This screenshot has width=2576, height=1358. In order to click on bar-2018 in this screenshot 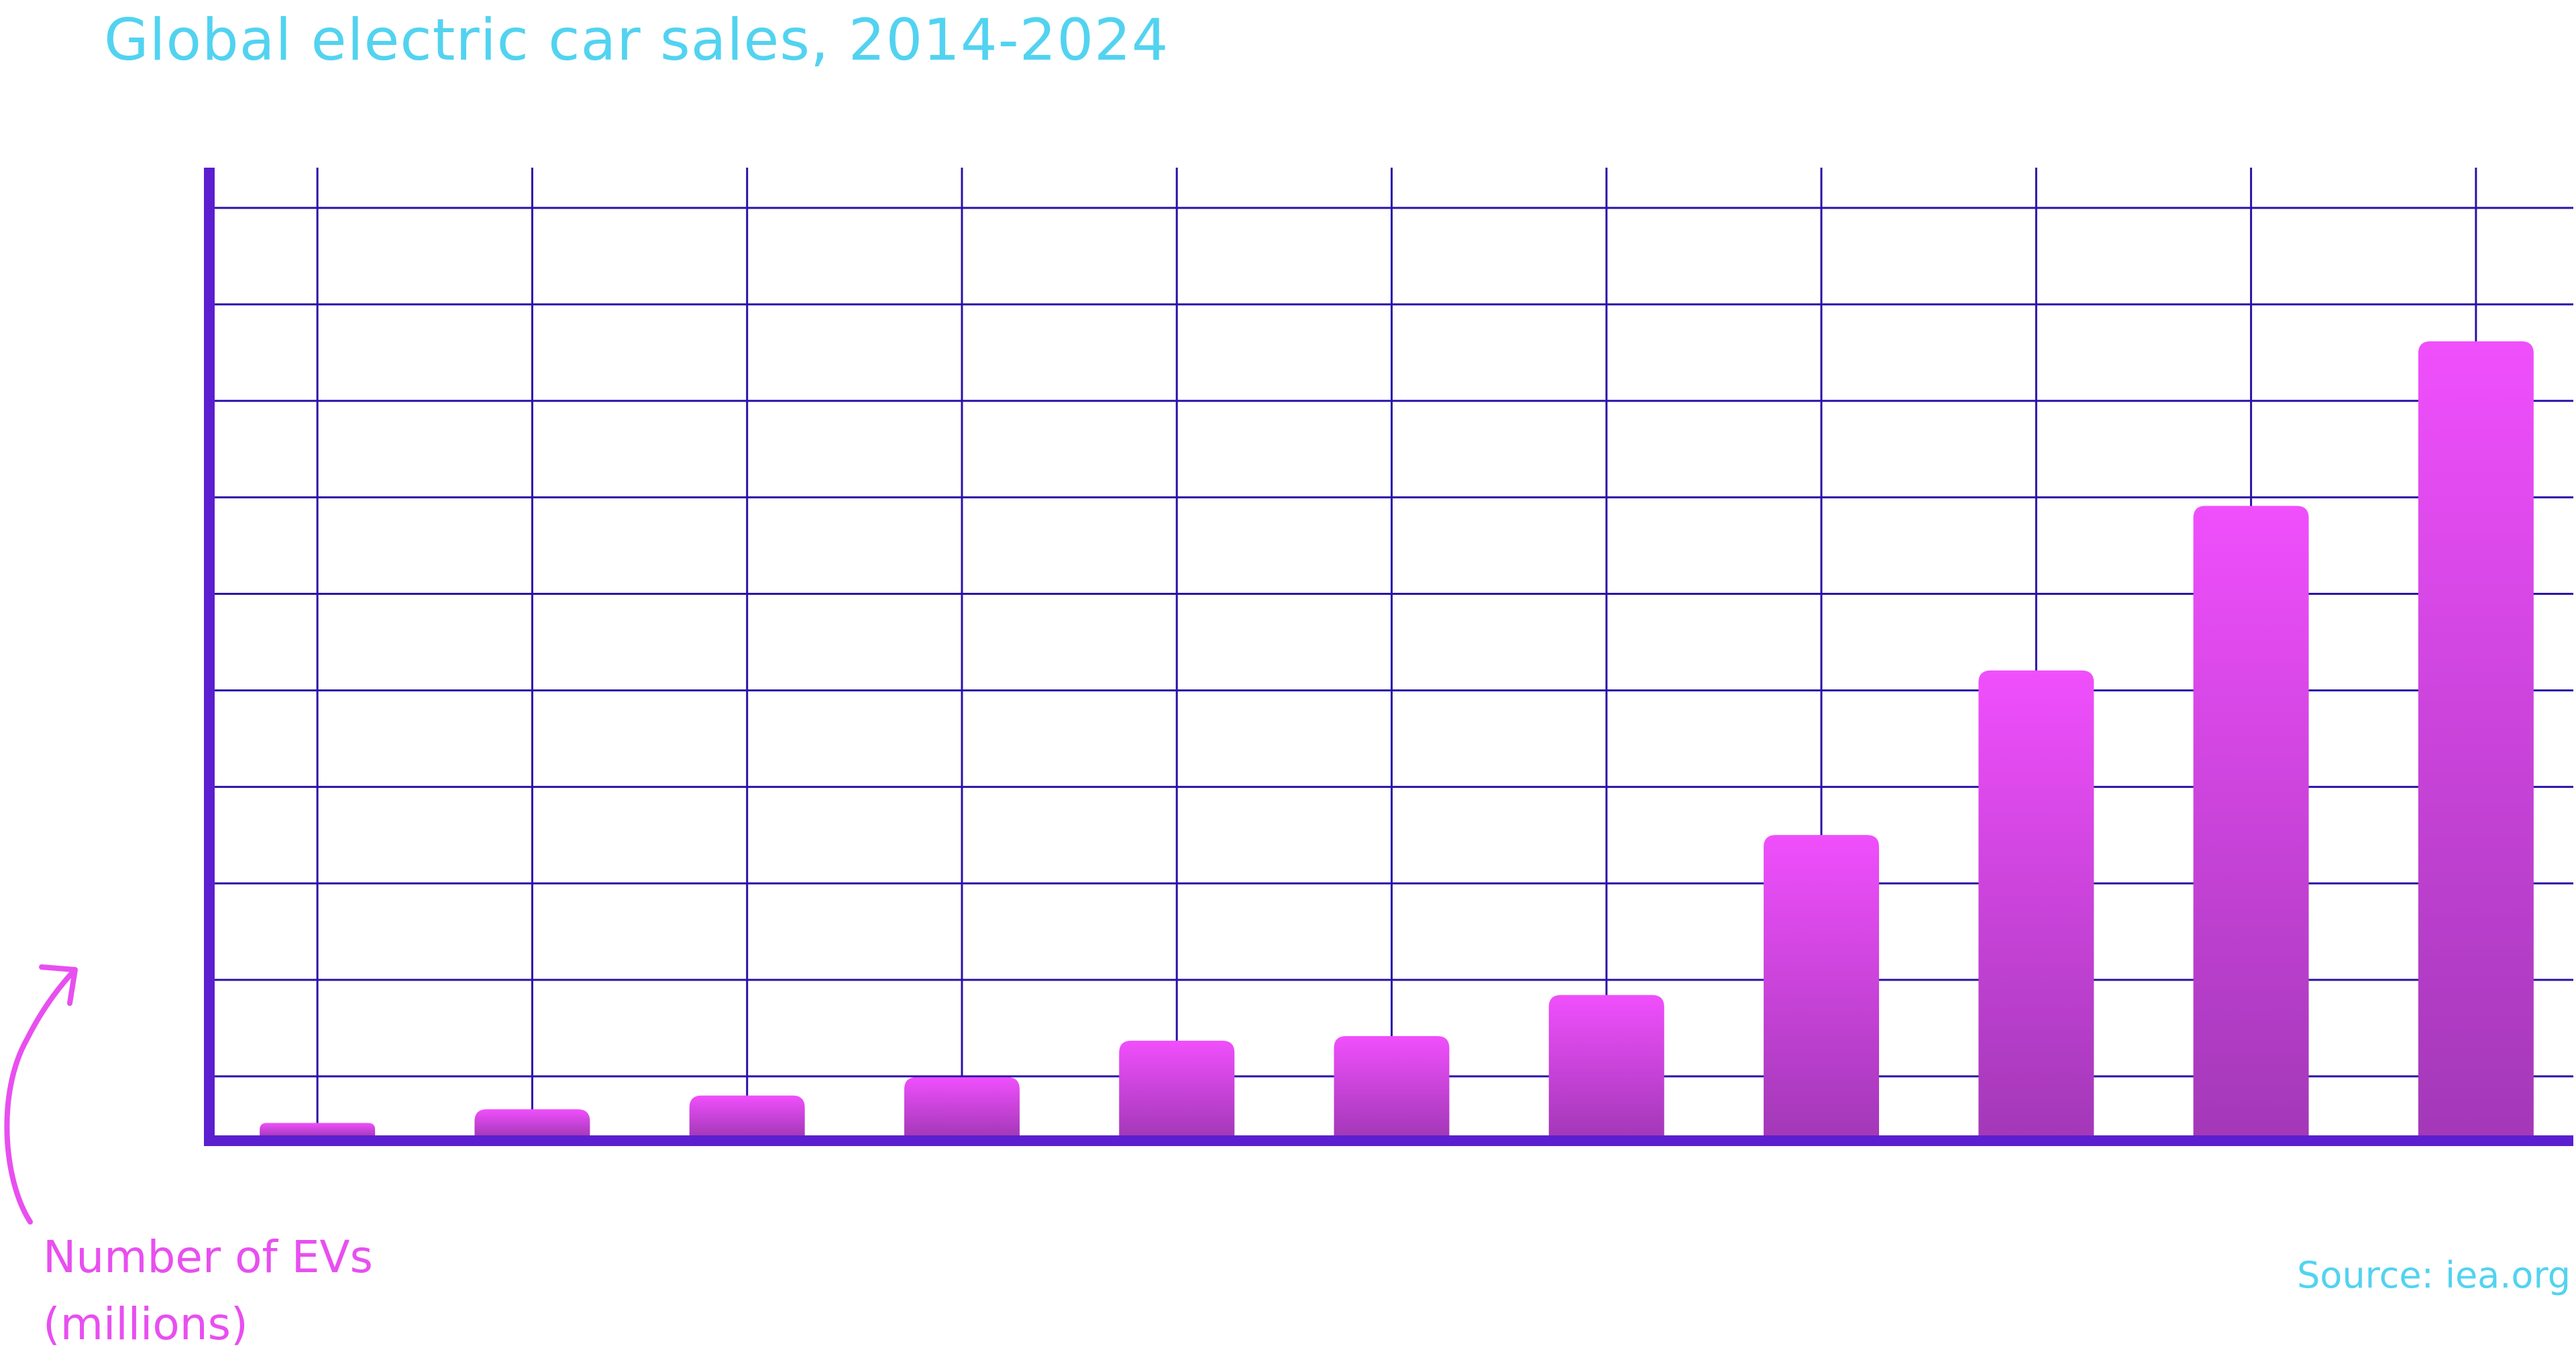, I will do `click(1177, 1088)`.